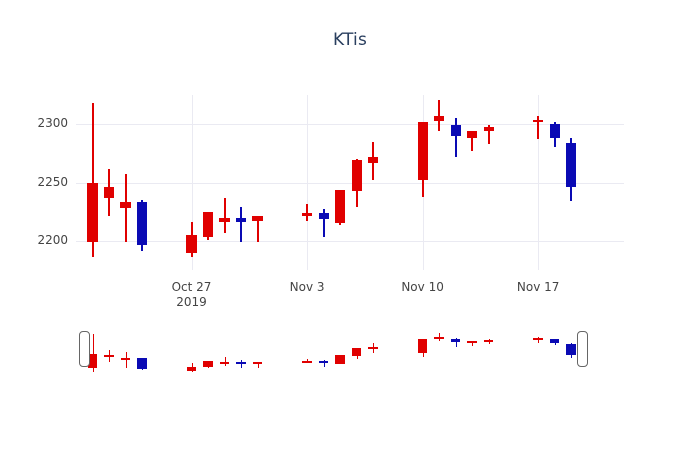 Image resolution: width=700 pixels, height=450 pixels. I want to click on x-tick-label: Nov 17, so click(538, 287).